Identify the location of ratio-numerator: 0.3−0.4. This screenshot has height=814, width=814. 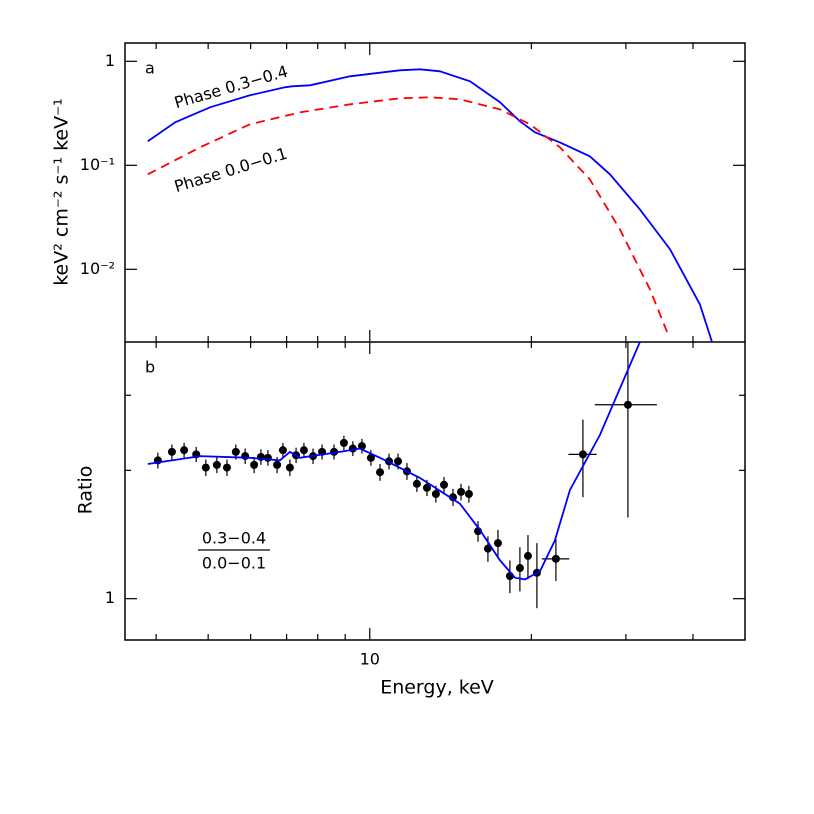
(234, 538).